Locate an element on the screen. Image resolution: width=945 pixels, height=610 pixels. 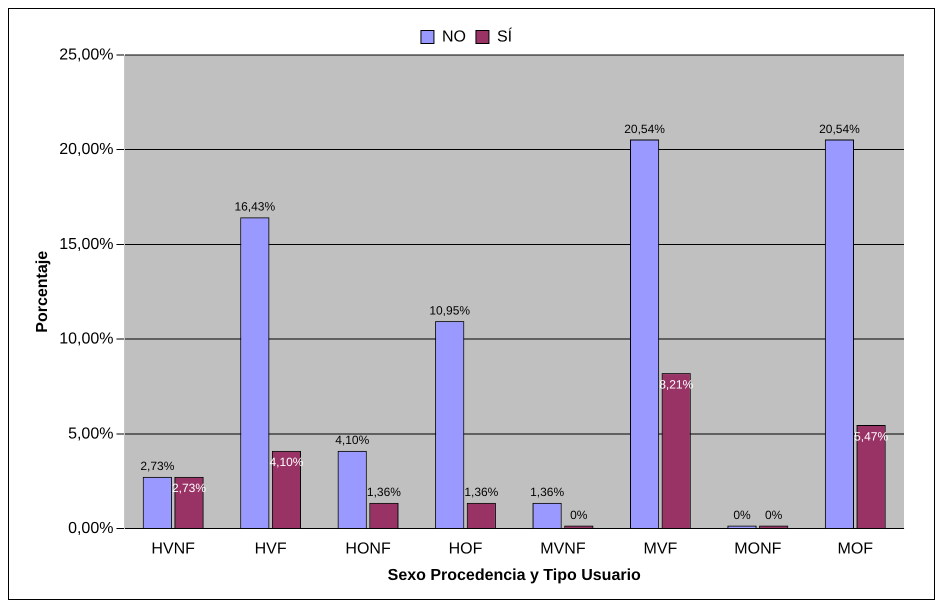
data-label: 10,95% is located at coordinates (449, 310).